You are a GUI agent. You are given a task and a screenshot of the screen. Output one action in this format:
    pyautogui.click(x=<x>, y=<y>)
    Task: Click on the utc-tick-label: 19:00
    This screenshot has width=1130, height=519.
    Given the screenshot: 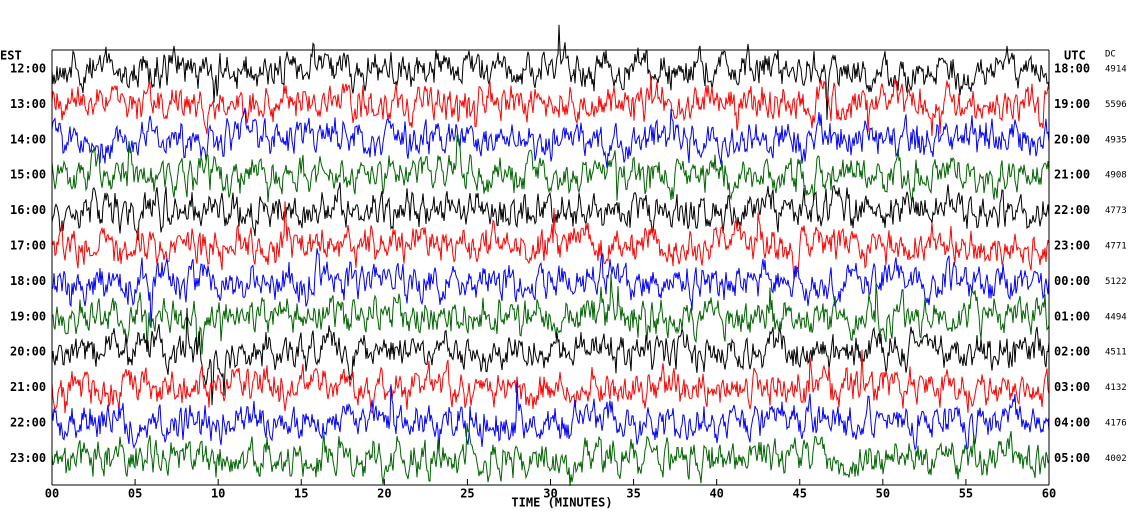 What is the action you would take?
    pyautogui.click(x=1072, y=104)
    